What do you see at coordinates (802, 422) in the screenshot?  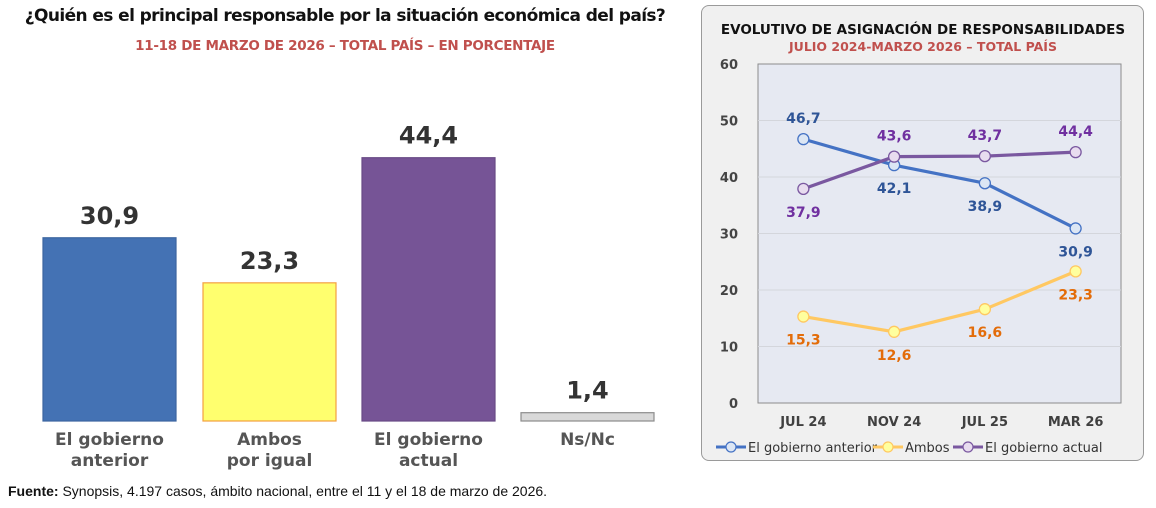 I see `x-tick-label-0: JUL 24` at bounding box center [802, 422].